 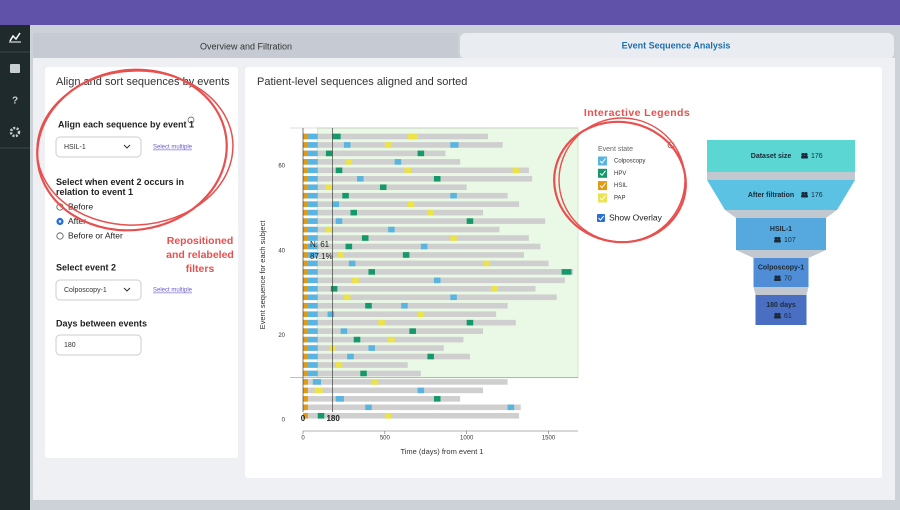 What do you see at coordinates (281, 336) in the screenshot?
I see `y-tick-label: 20` at bounding box center [281, 336].